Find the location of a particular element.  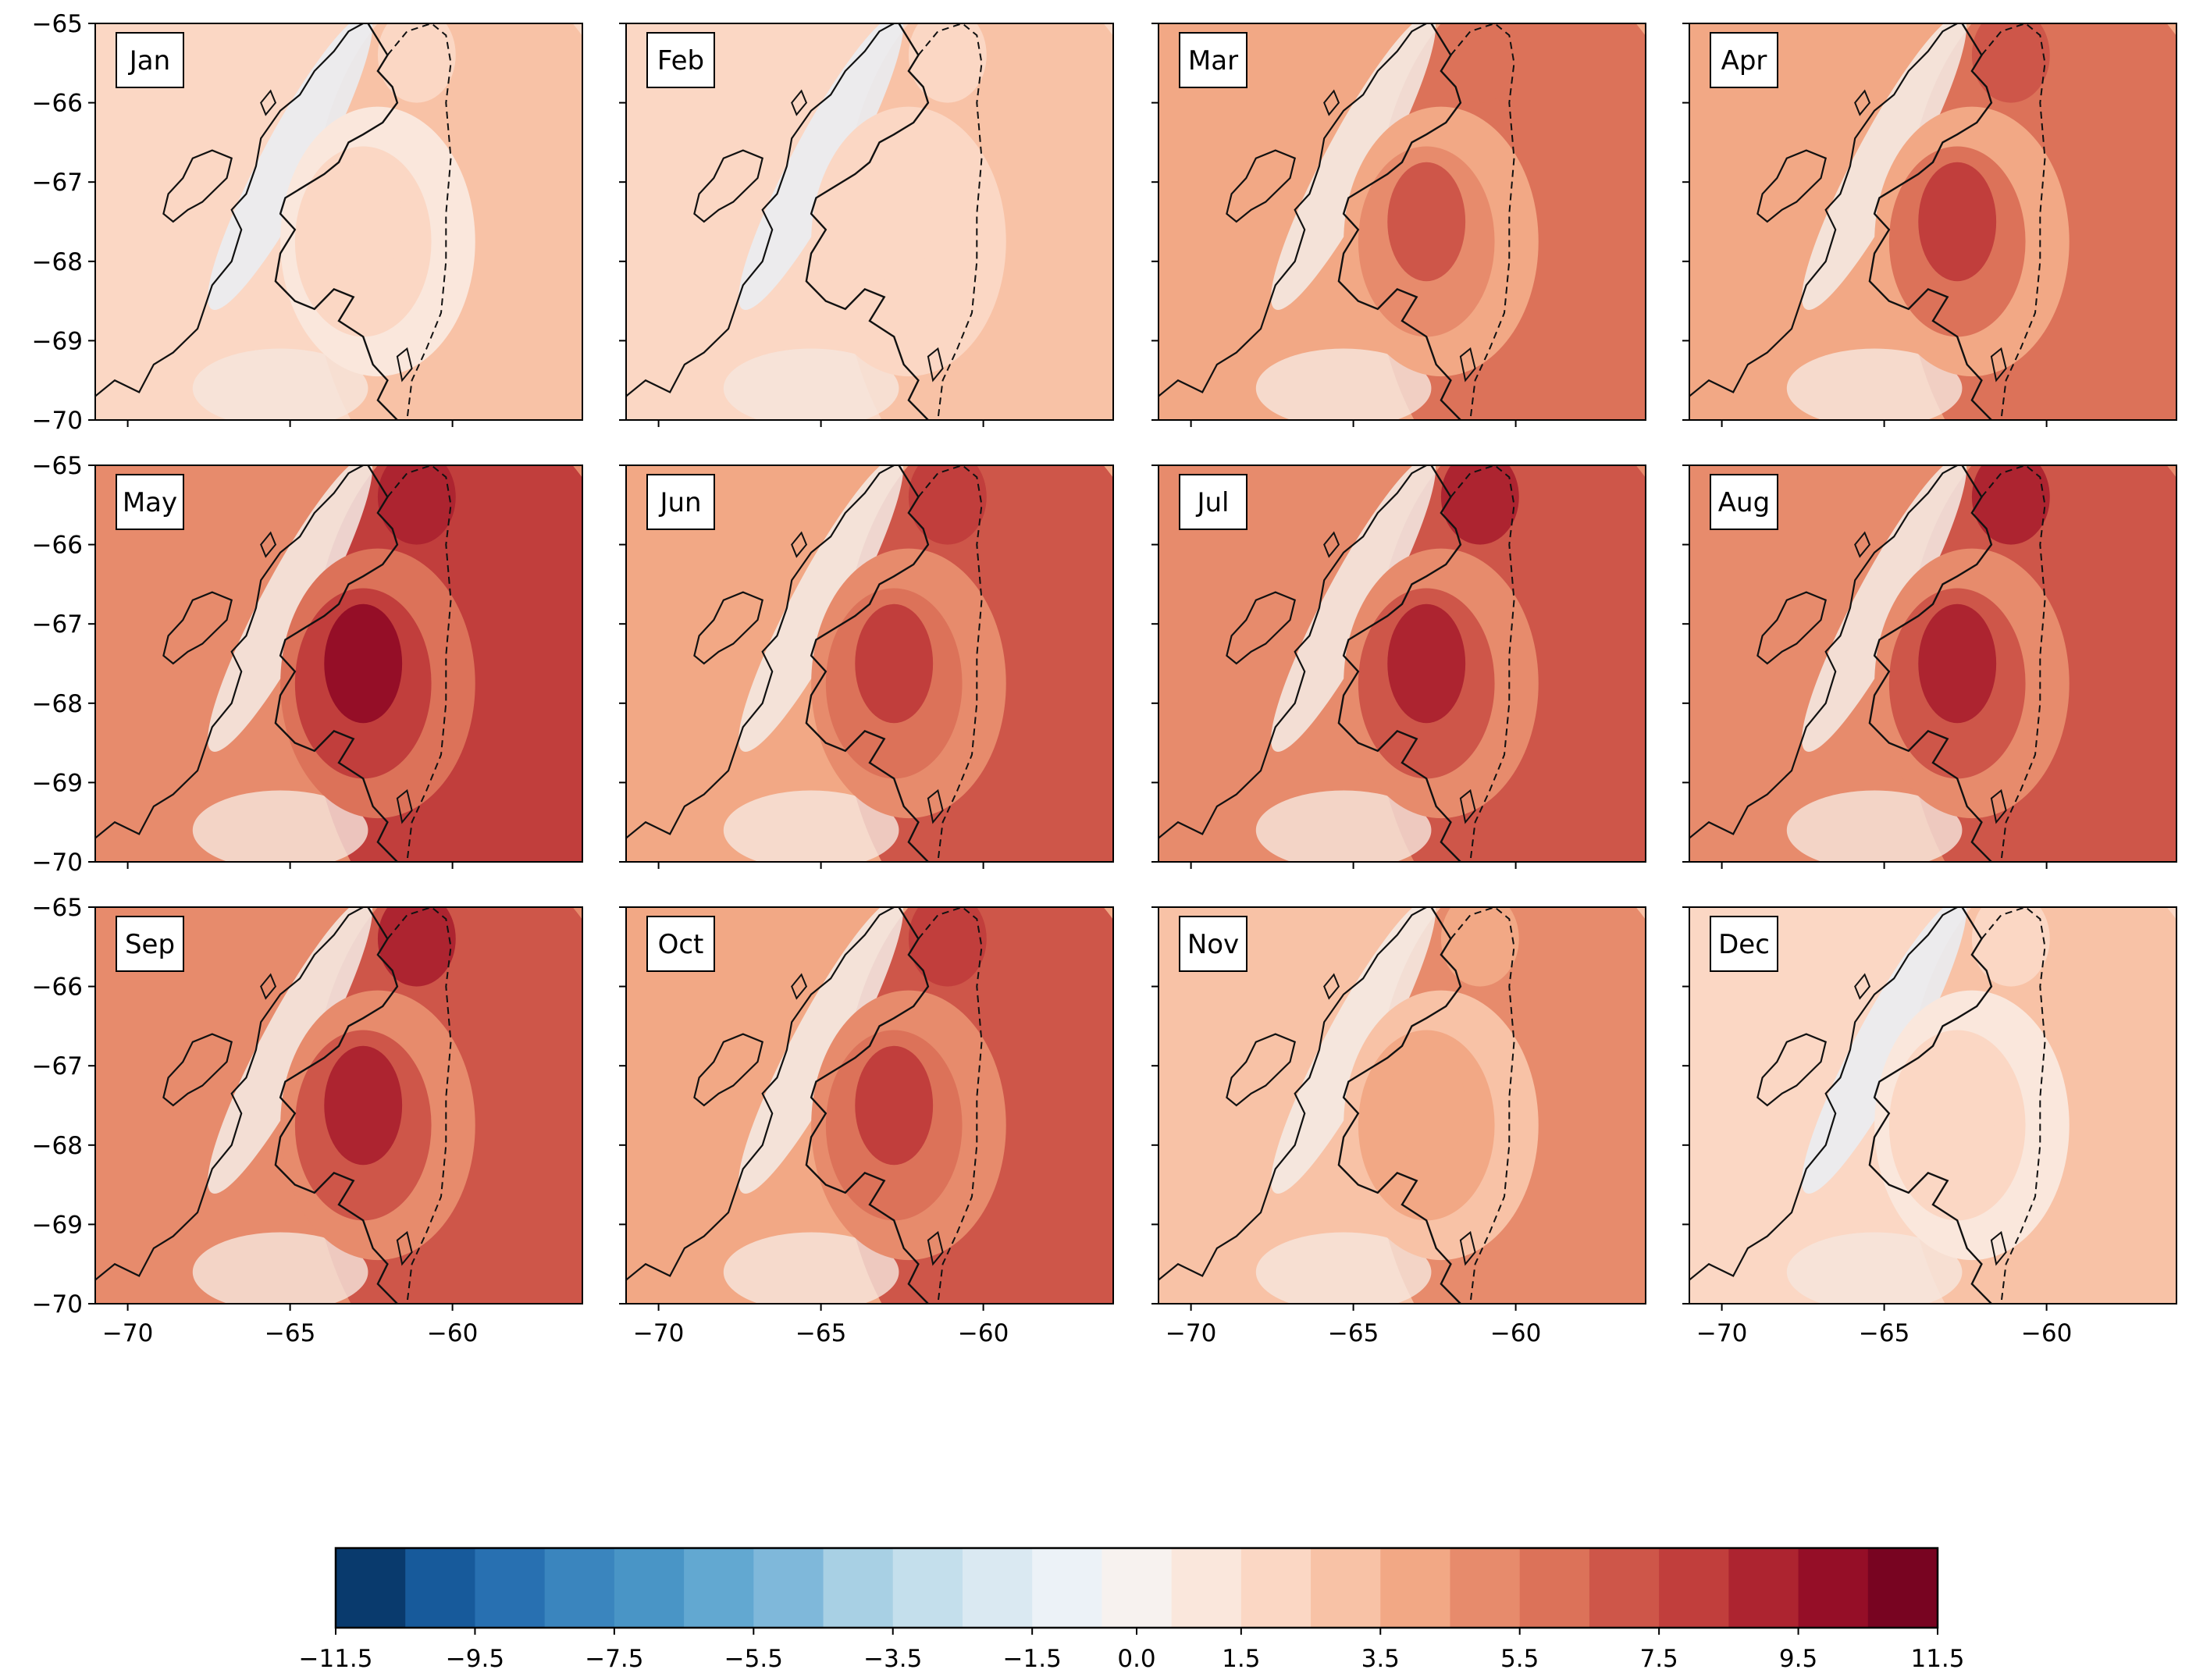

month-label-text: Apr is located at coordinates (1744, 61).